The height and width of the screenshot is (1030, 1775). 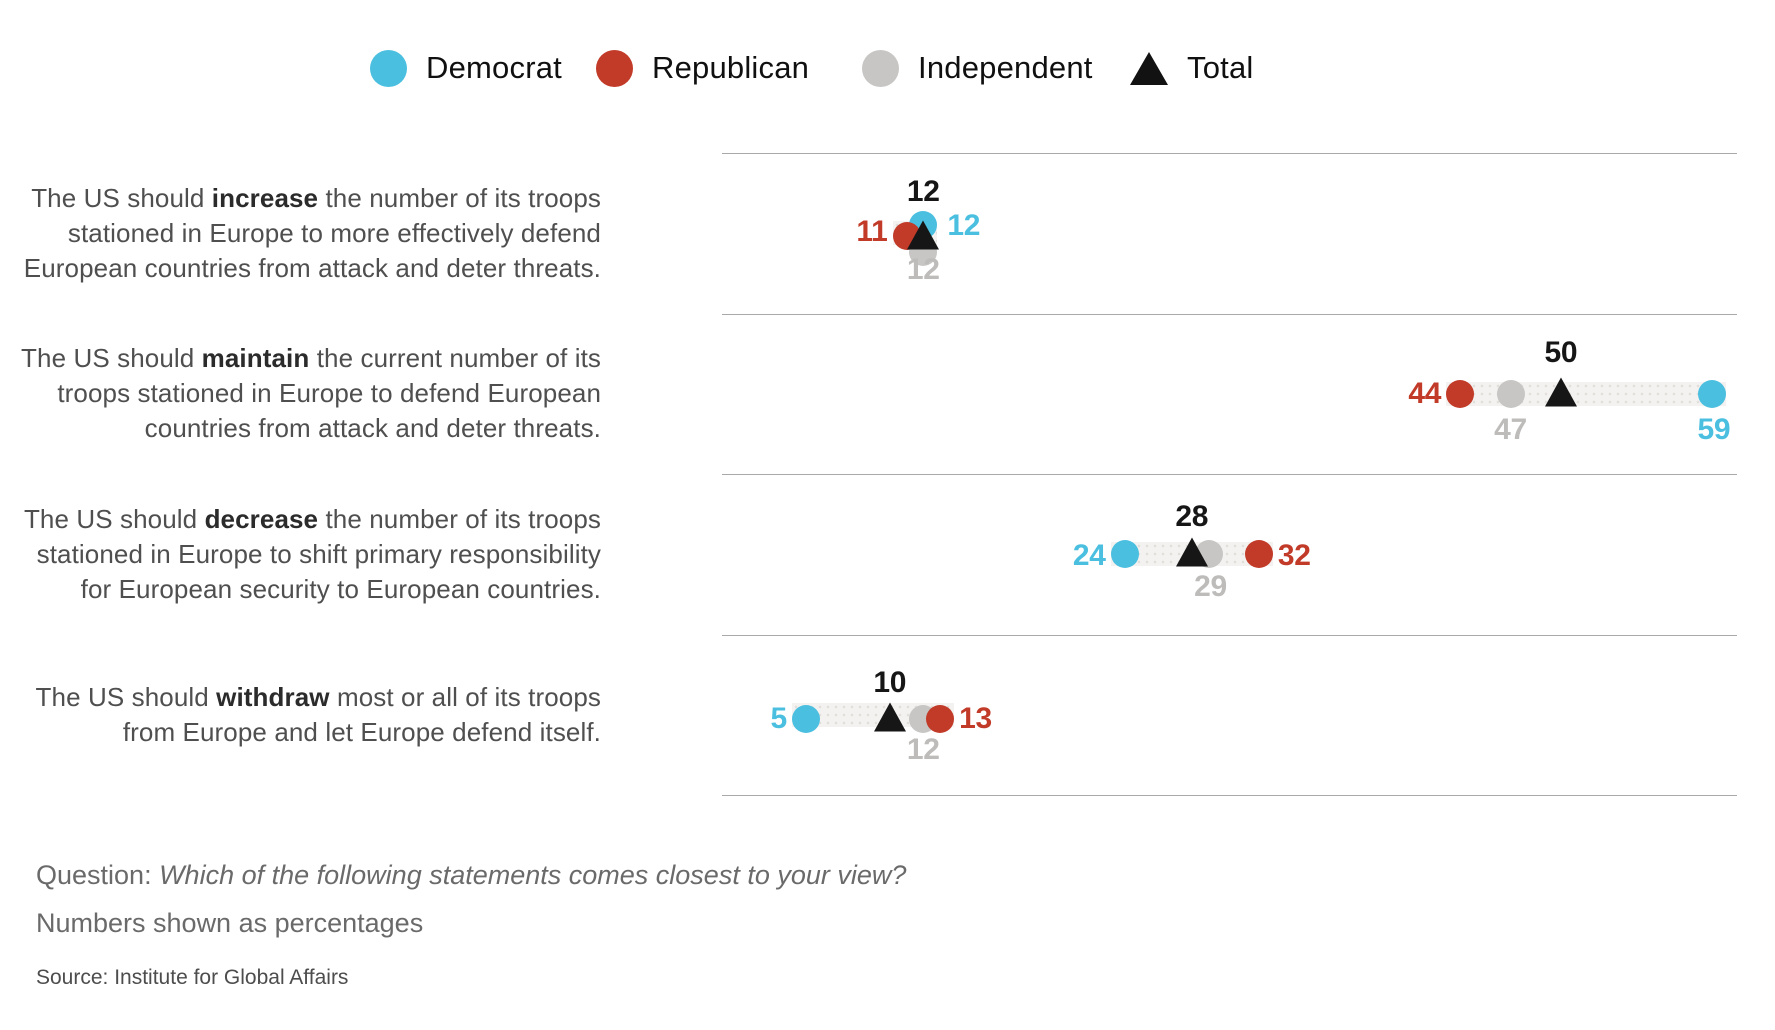 I want to click on total-value-label: 12, so click(x=923, y=192).